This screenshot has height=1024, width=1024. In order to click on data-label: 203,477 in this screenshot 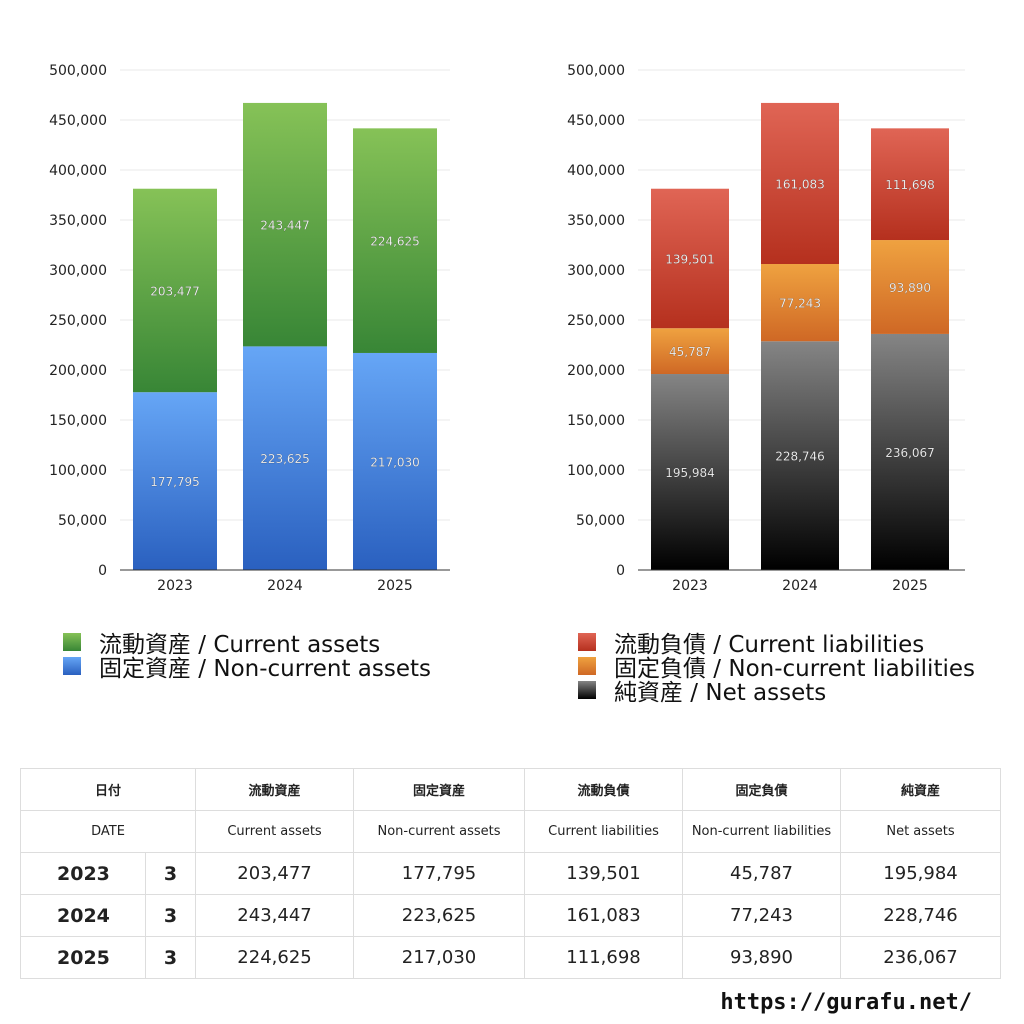, I will do `click(175, 291)`.